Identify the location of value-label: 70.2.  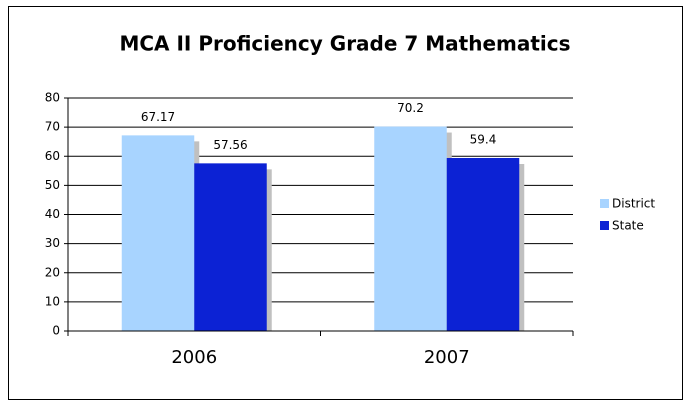
(410, 108).